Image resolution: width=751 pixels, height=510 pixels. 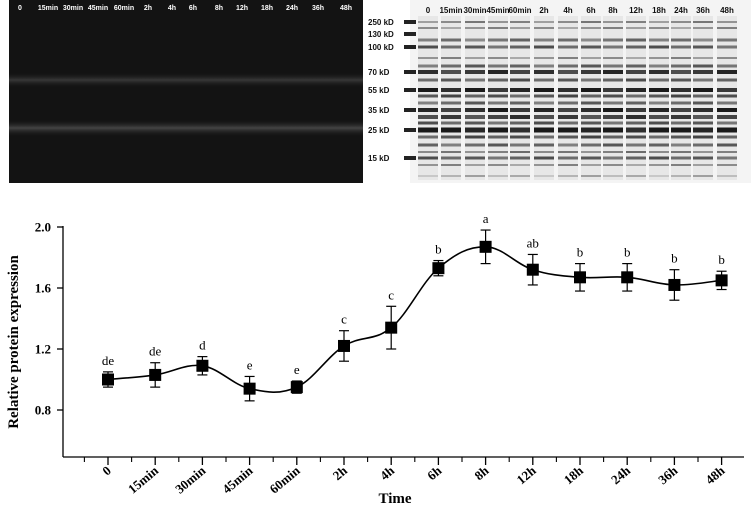 What do you see at coordinates (250, 364) in the screenshot?
I see `significance-letter: e` at bounding box center [250, 364].